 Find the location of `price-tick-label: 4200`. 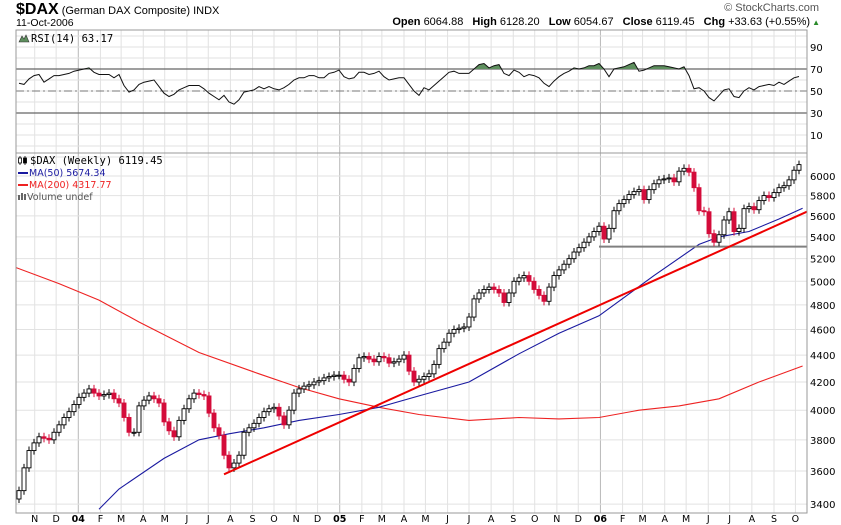

price-tick-label: 4200 is located at coordinates (822, 383).